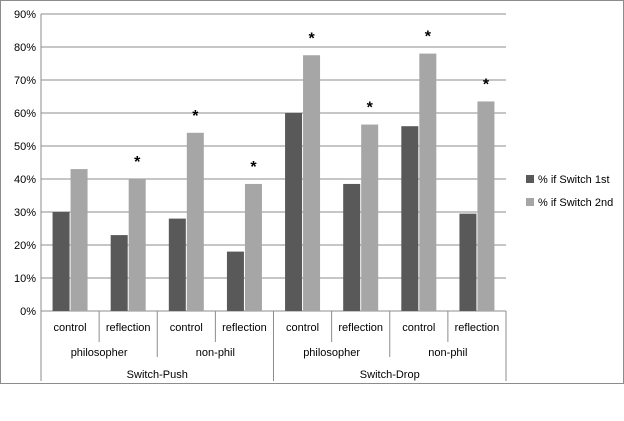  Describe the element at coordinates (25, 213) in the screenshot. I see `y-tick-label: 30%` at that location.